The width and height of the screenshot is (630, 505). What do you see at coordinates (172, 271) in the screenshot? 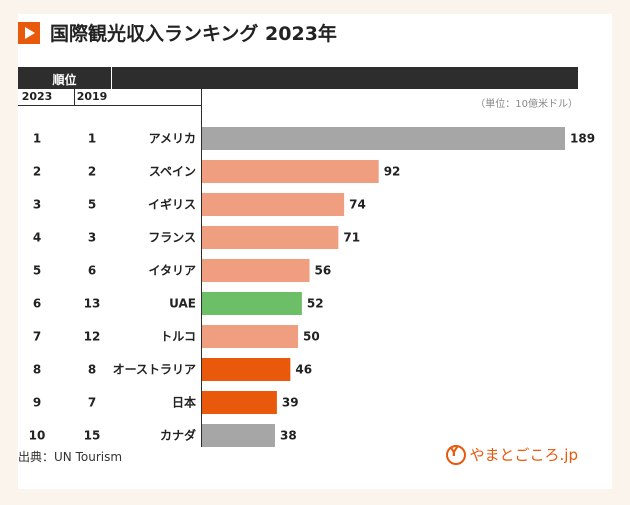
I see `country-label: イタリア` at bounding box center [172, 271].